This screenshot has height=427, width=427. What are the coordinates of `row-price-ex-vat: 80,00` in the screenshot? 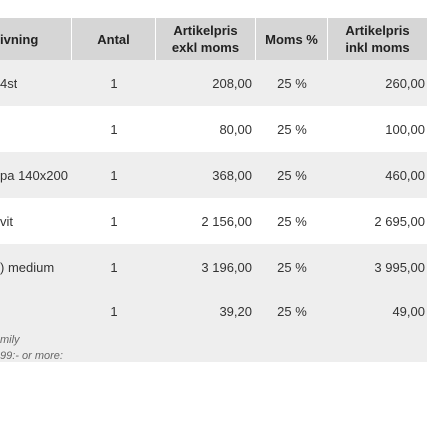 It's located at (206, 129).